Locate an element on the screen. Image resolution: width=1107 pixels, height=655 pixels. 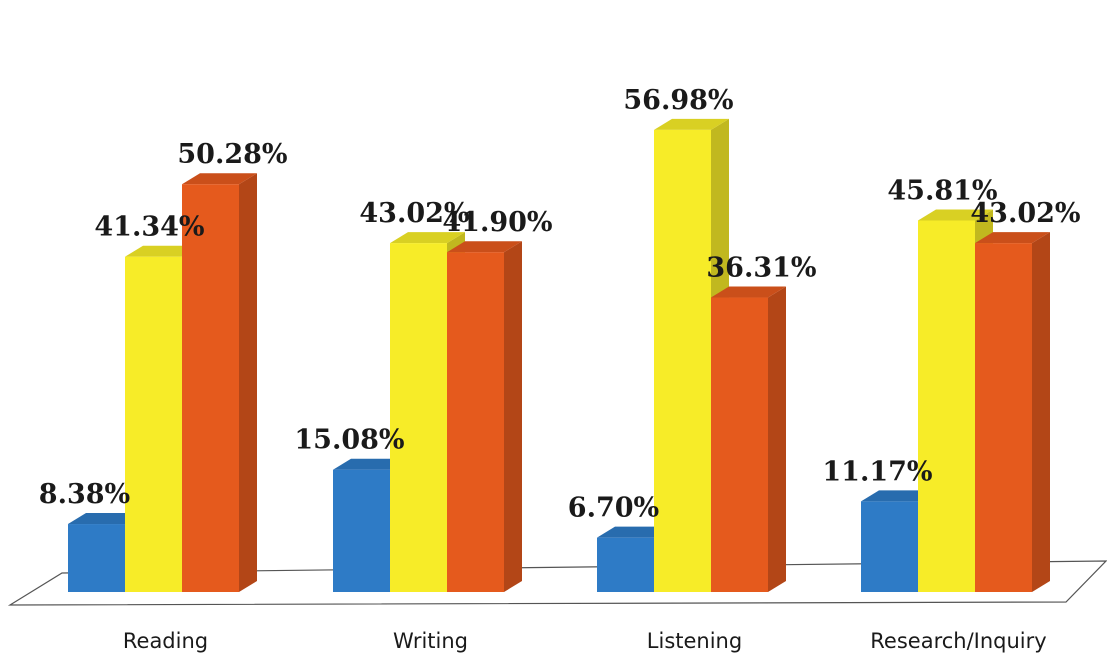
data-label: 11.17% is located at coordinates (877, 471).